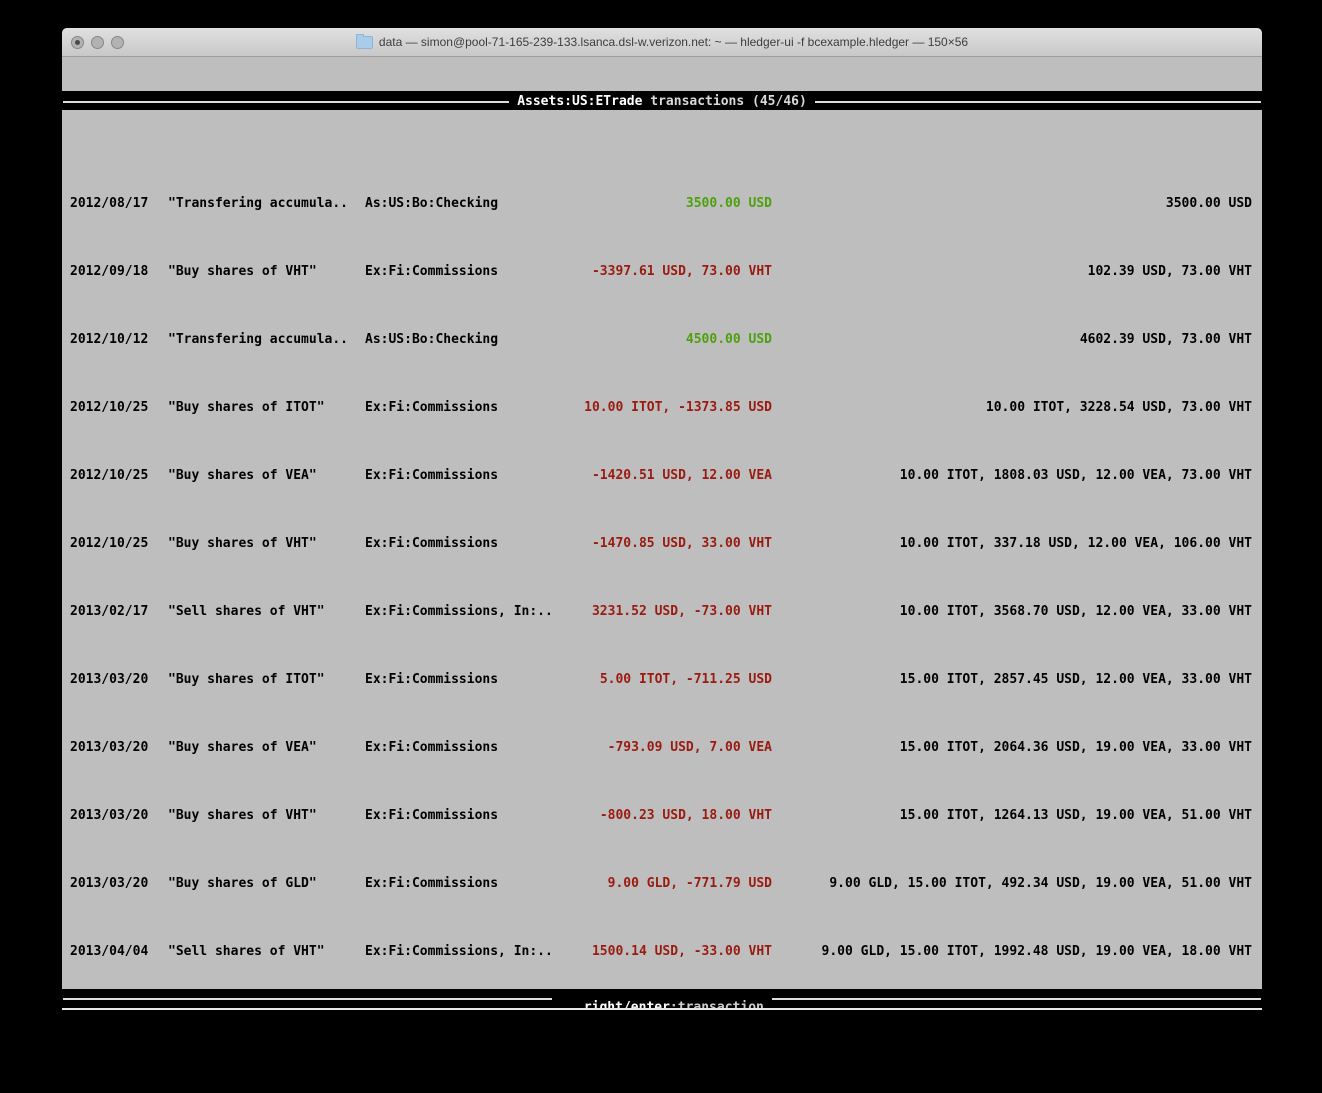 Image resolution: width=1322 pixels, height=1093 pixels. What do you see at coordinates (681, 271) in the screenshot?
I see `row-amount: -3397.61 USD, 73.00 VHT` at bounding box center [681, 271].